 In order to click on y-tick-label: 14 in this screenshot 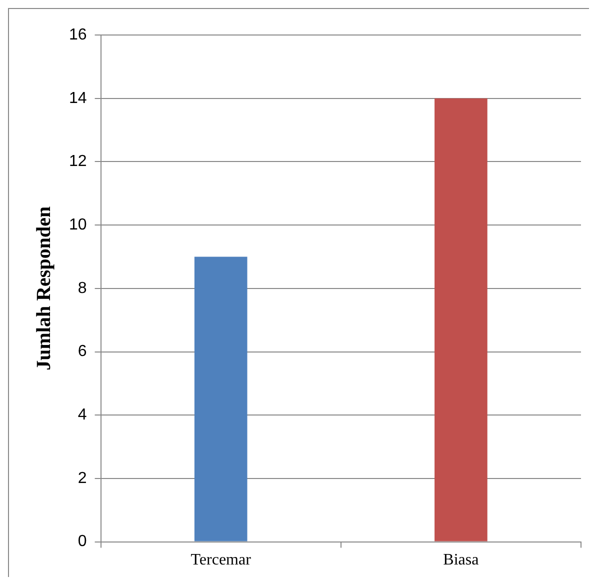, I will do `click(78, 98)`.